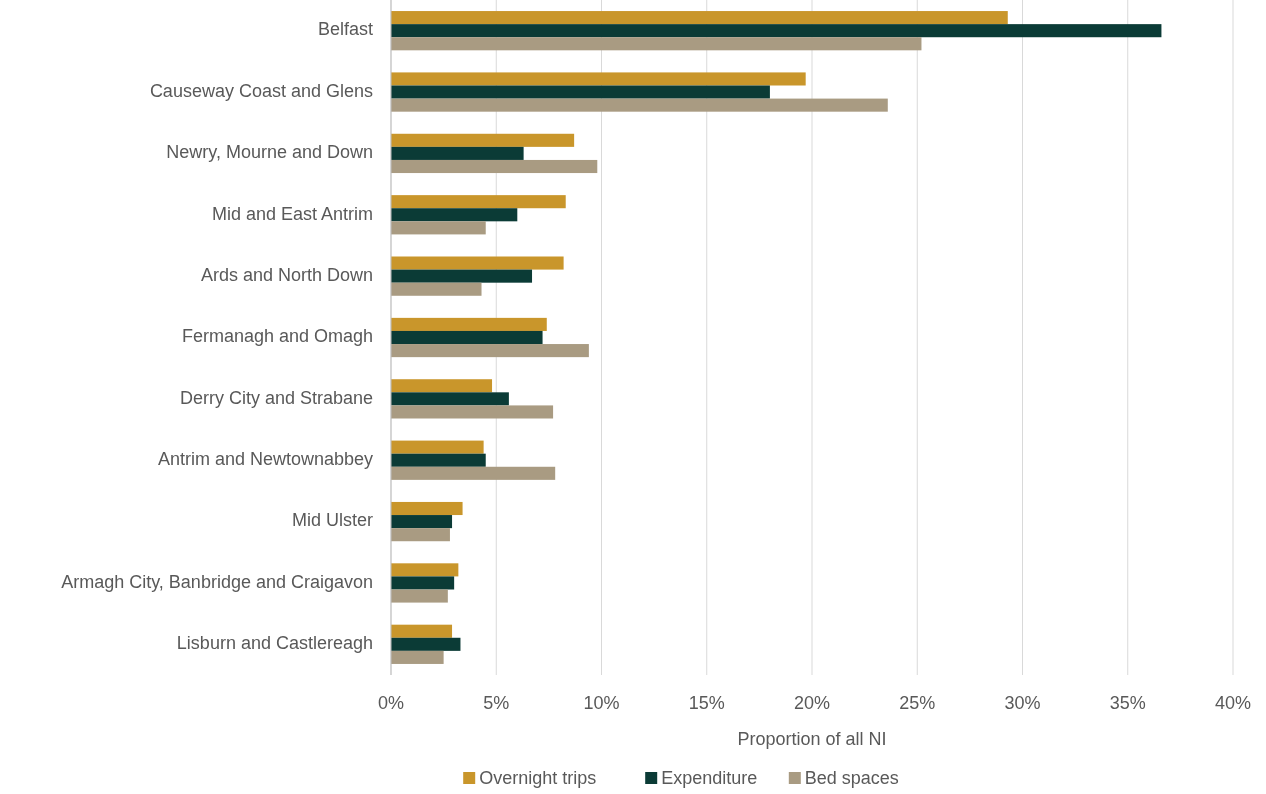 This screenshot has height=794, width=1266. Describe the element at coordinates (601, 703) in the screenshot. I see `x-tick-label: 10%` at that location.